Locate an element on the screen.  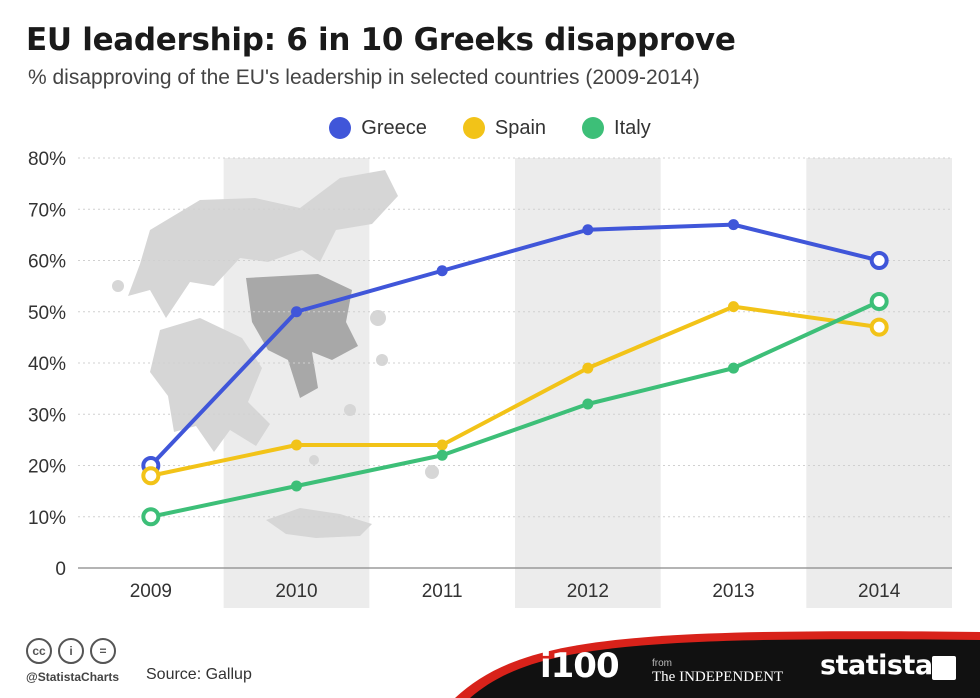
point-italy-2011 is located at coordinates (442, 455).